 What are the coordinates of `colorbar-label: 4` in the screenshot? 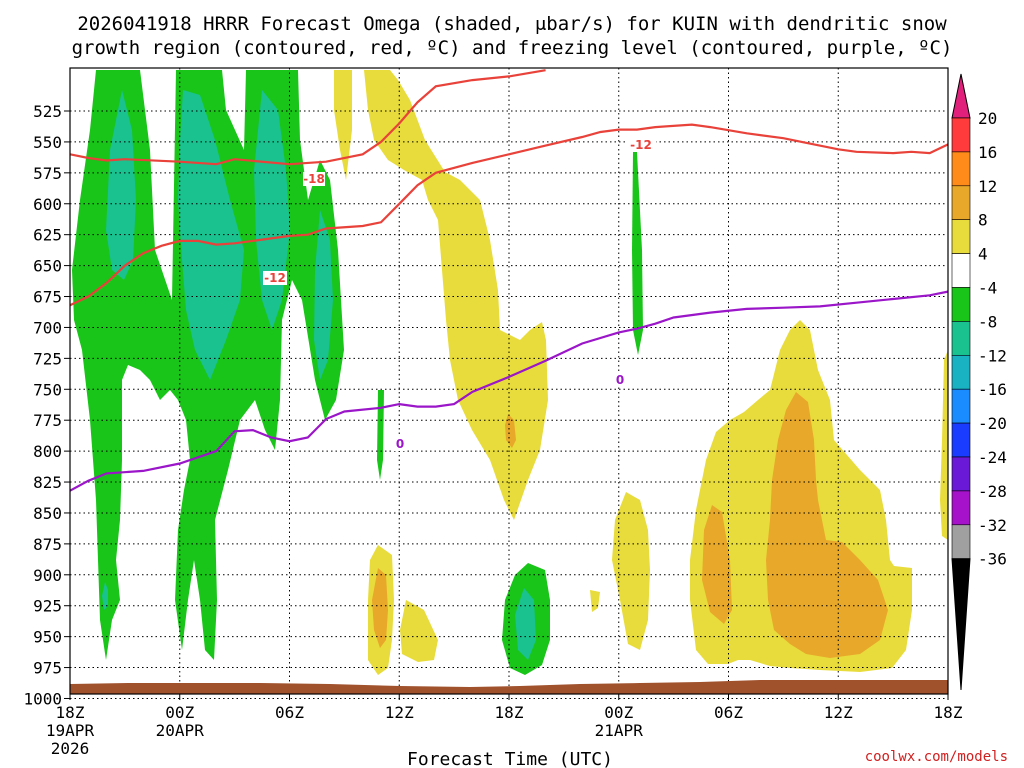 It's located at (983, 254).